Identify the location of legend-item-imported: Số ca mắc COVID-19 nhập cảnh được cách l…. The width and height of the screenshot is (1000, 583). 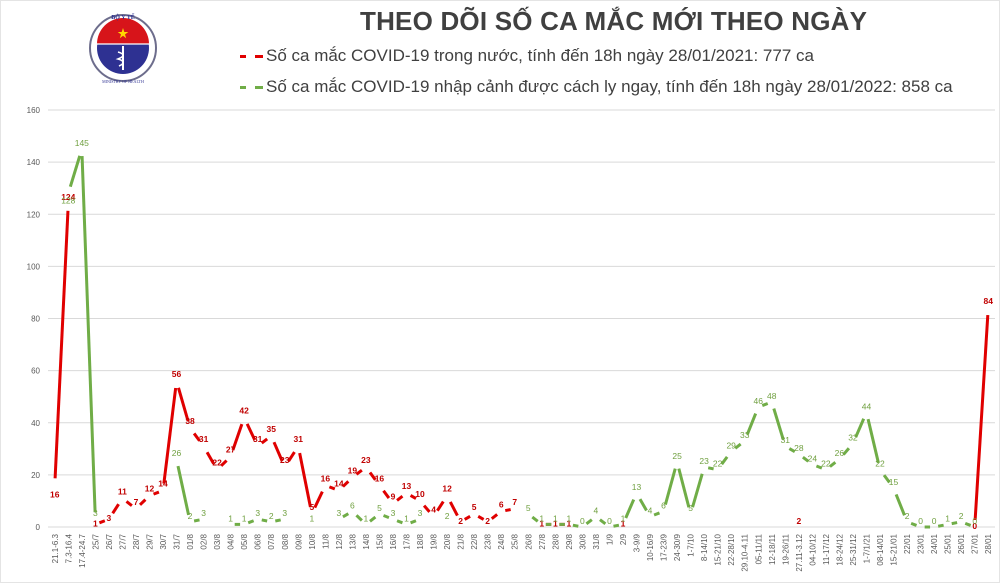
(596, 87).